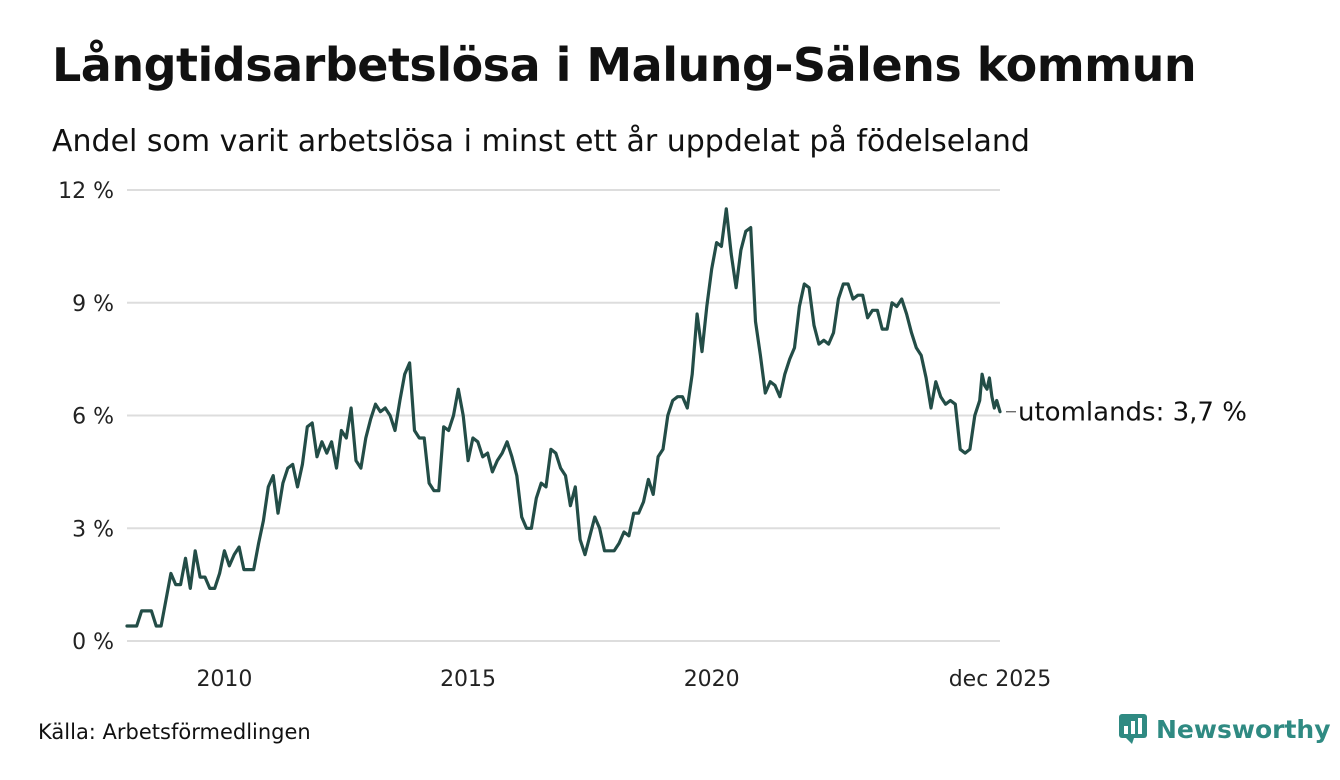 The height and width of the screenshot is (780, 1340). What do you see at coordinates (1133, 729) in the screenshot?
I see `newsworthy-logo-icon` at bounding box center [1133, 729].